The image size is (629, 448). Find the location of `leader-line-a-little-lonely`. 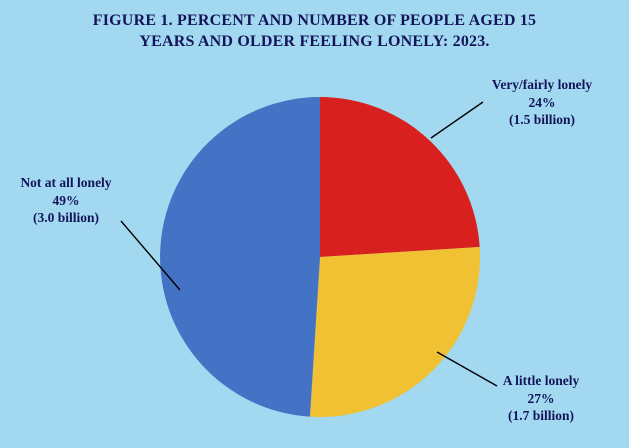

leader-line-a-little-lonely is located at coordinates (467, 369).